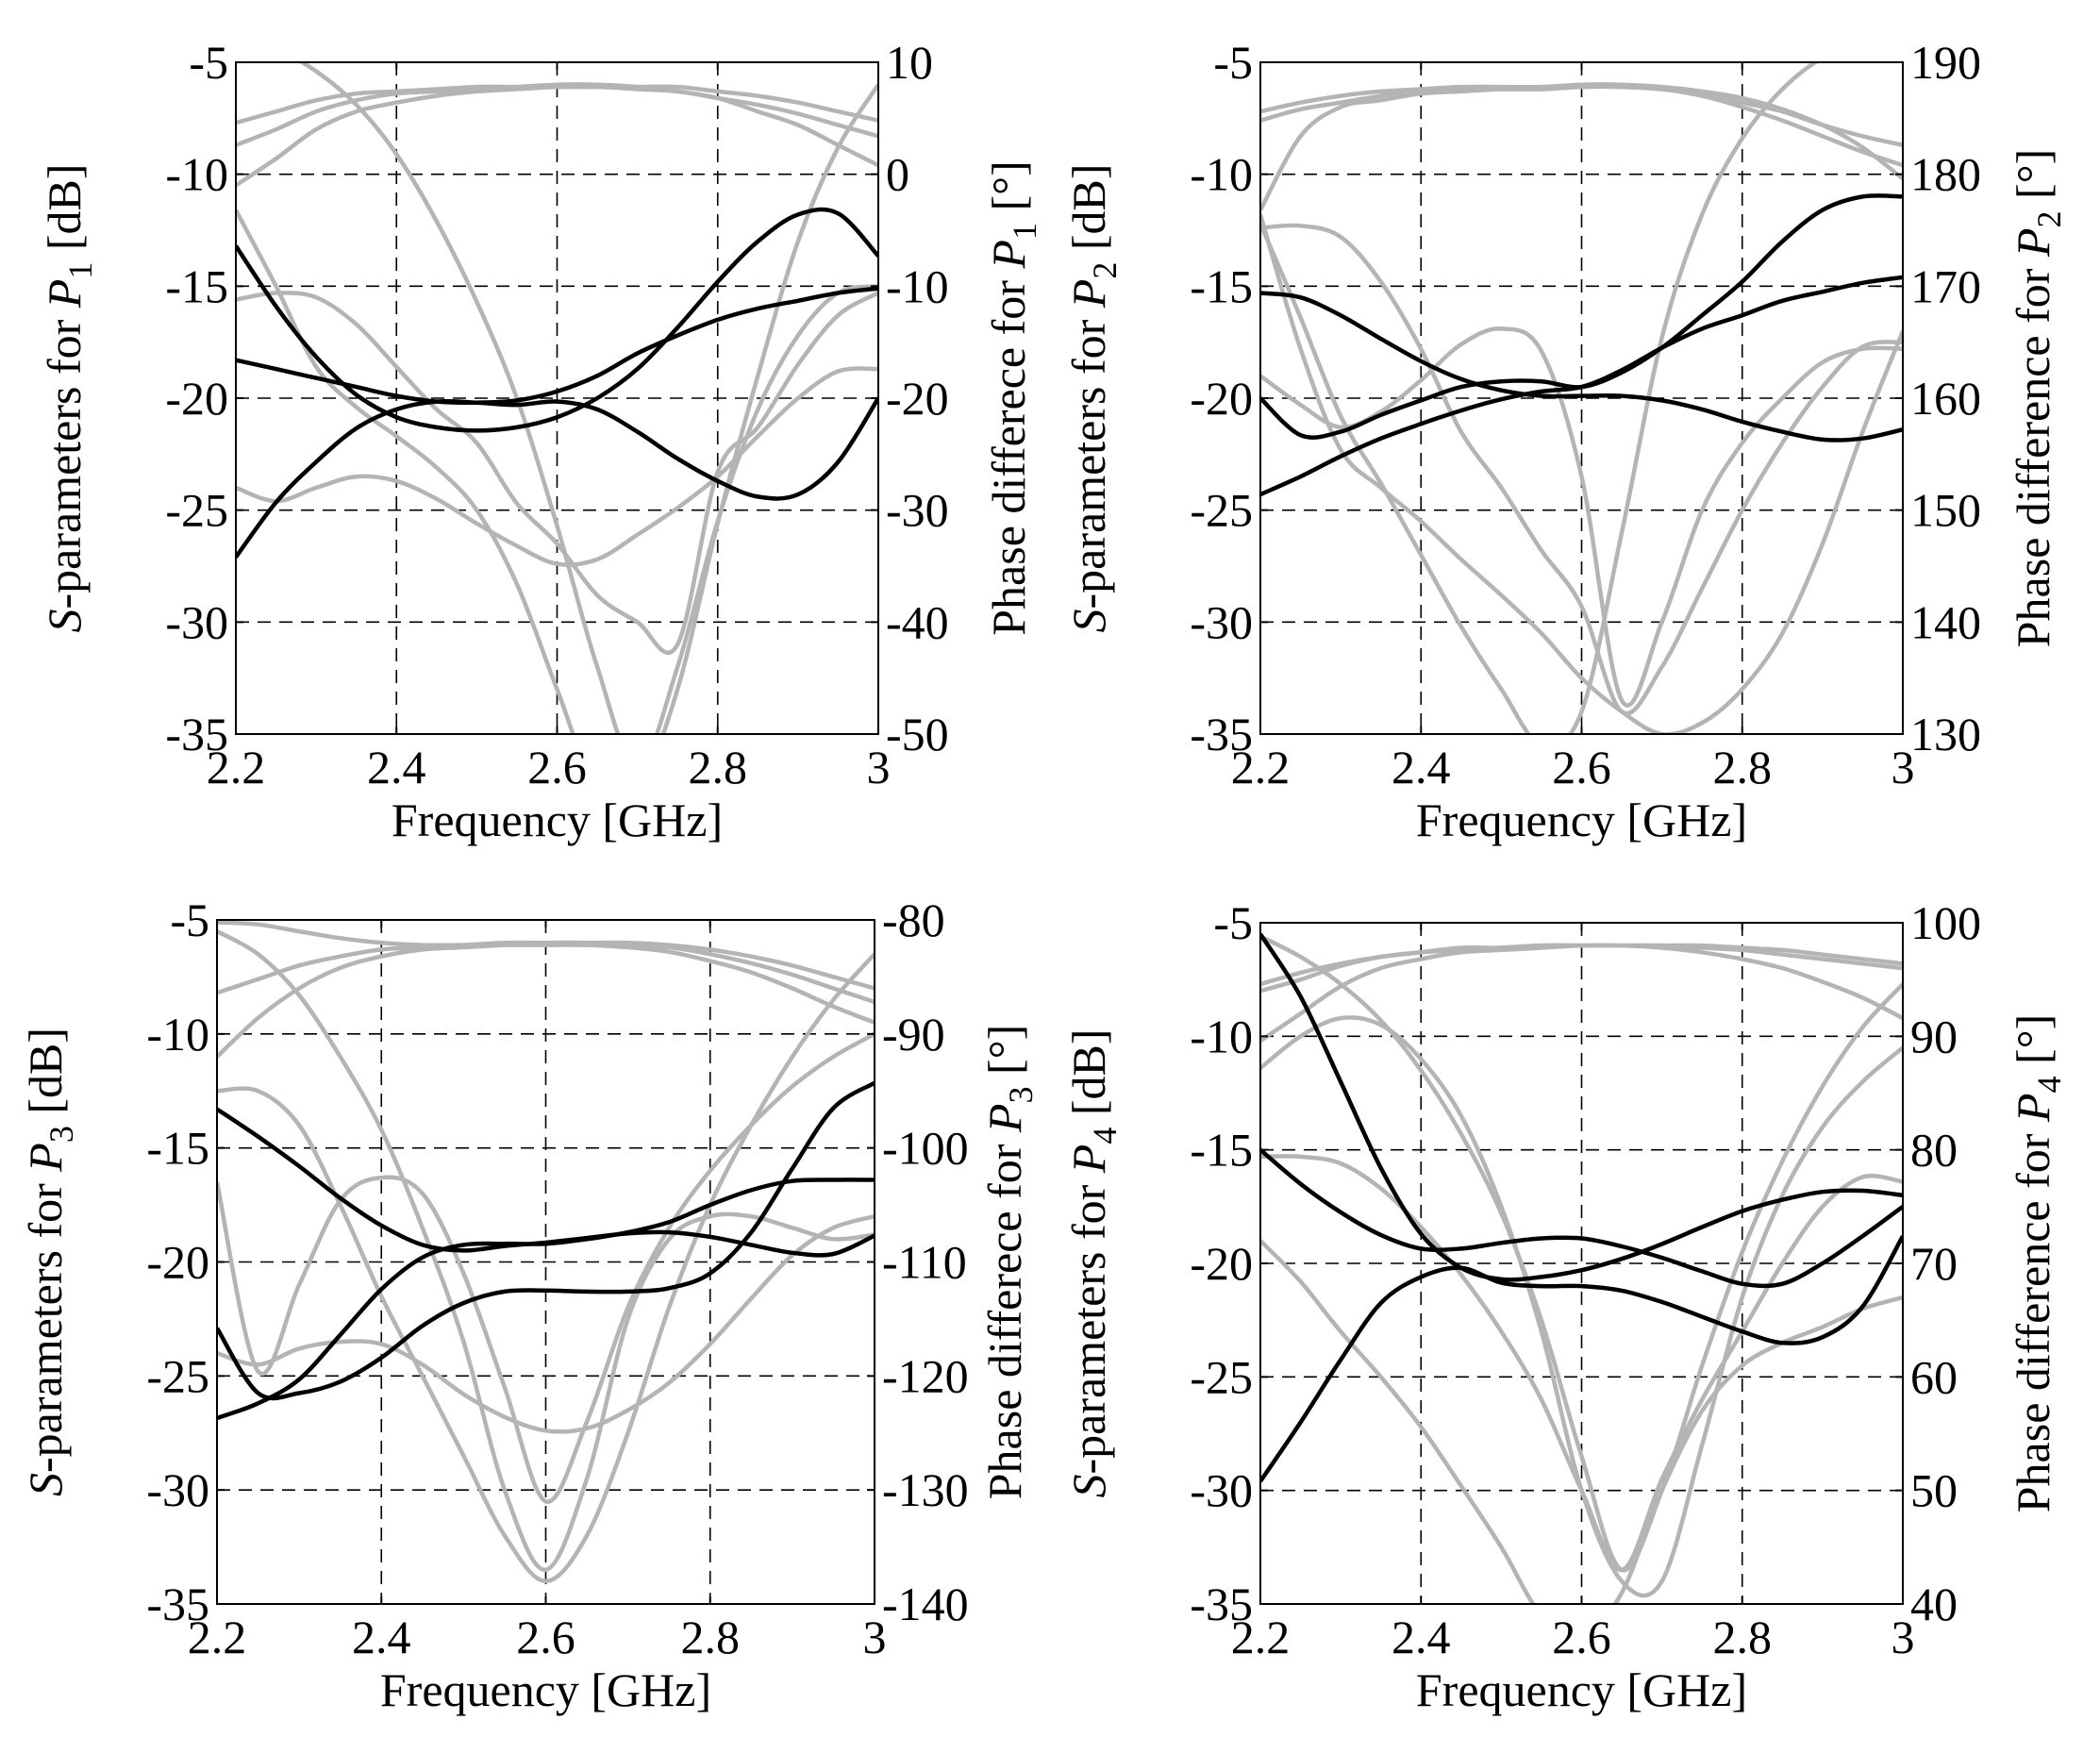 This screenshot has height=1754, width=2100. What do you see at coordinates (1945, 399) in the screenshot?
I see `y2-tick-label: 160` at bounding box center [1945, 399].